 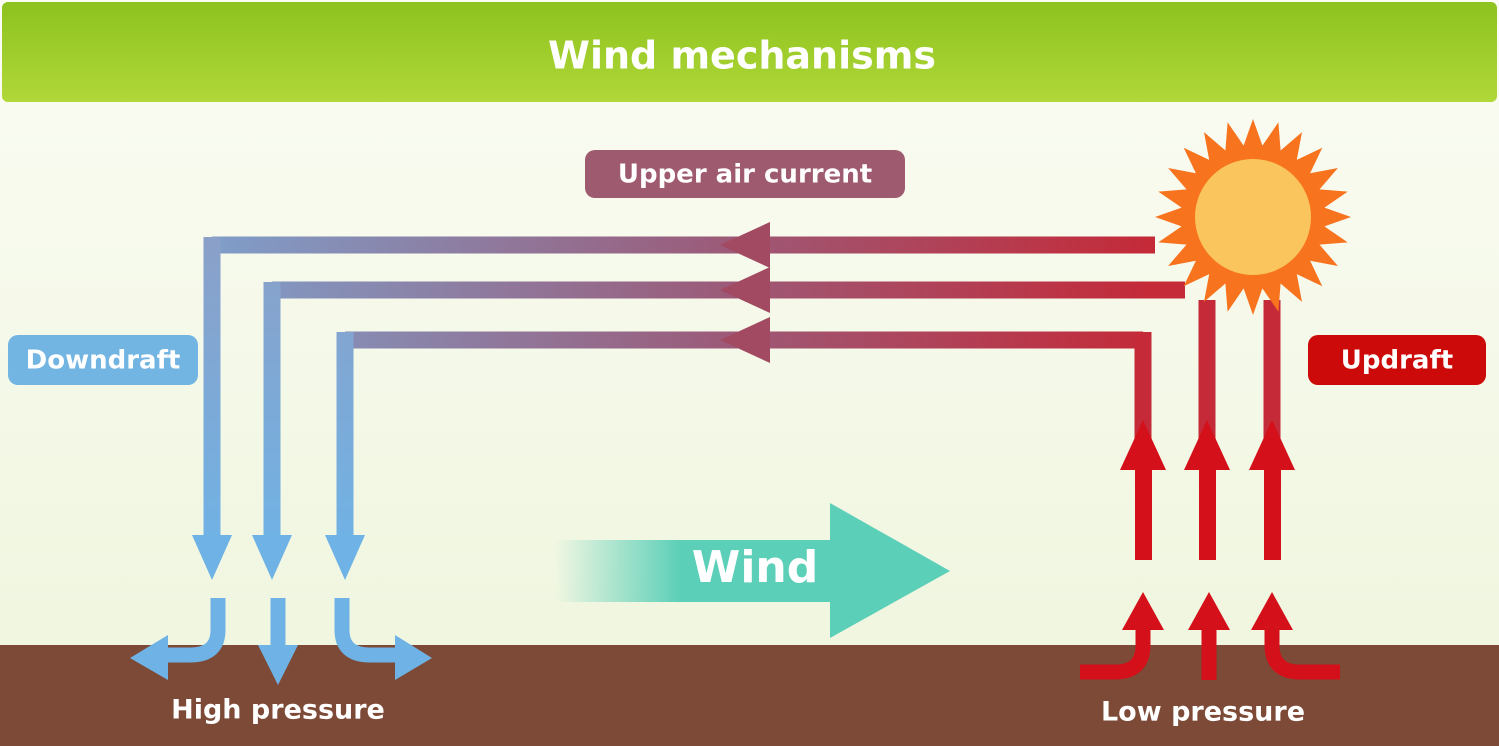 What do you see at coordinates (745, 292) in the screenshot?
I see `left-chevrons` at bounding box center [745, 292].